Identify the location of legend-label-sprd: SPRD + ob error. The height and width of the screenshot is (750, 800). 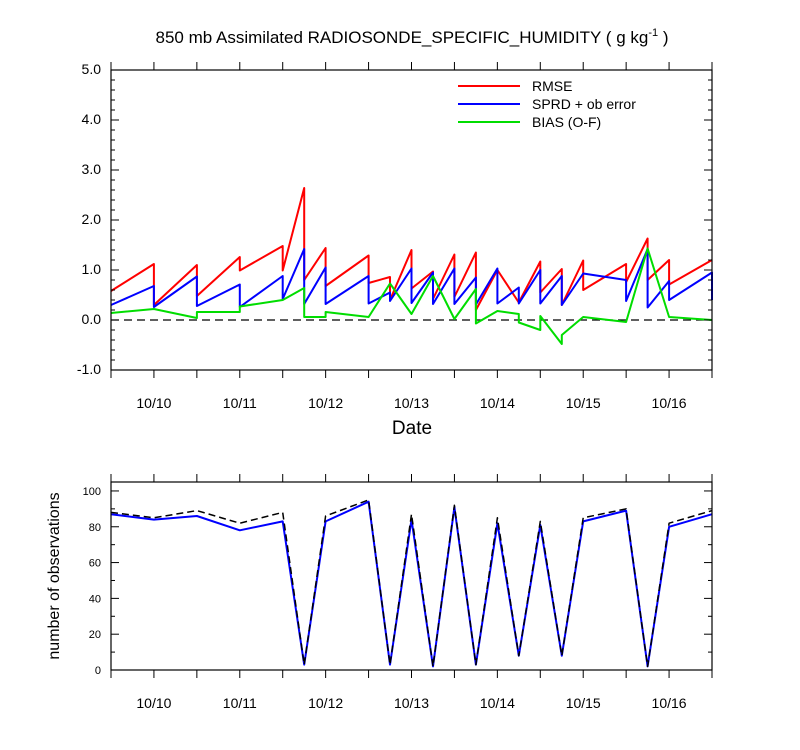
(584, 104).